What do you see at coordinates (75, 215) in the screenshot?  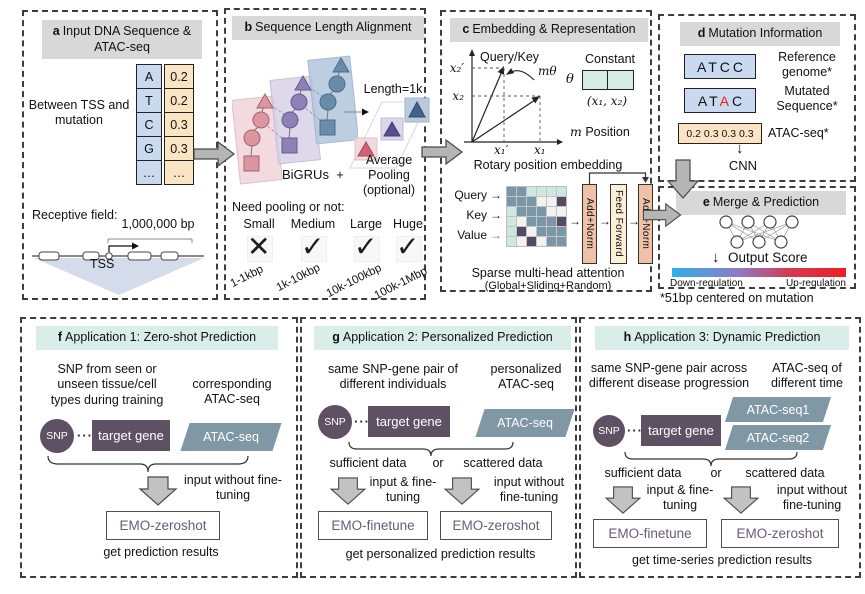 I see `receptive-field-label: Receptive field:` at bounding box center [75, 215].